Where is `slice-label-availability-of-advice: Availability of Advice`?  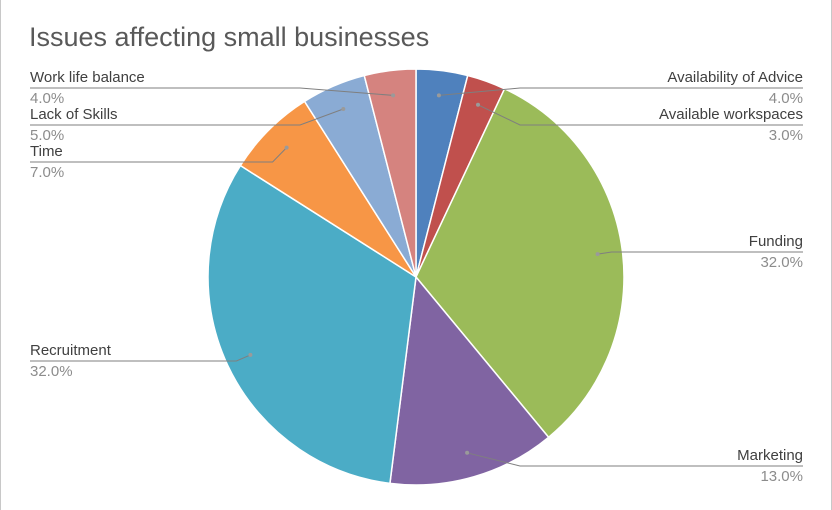
slice-label-availability-of-advice: Availability of Advice is located at coordinates (735, 77).